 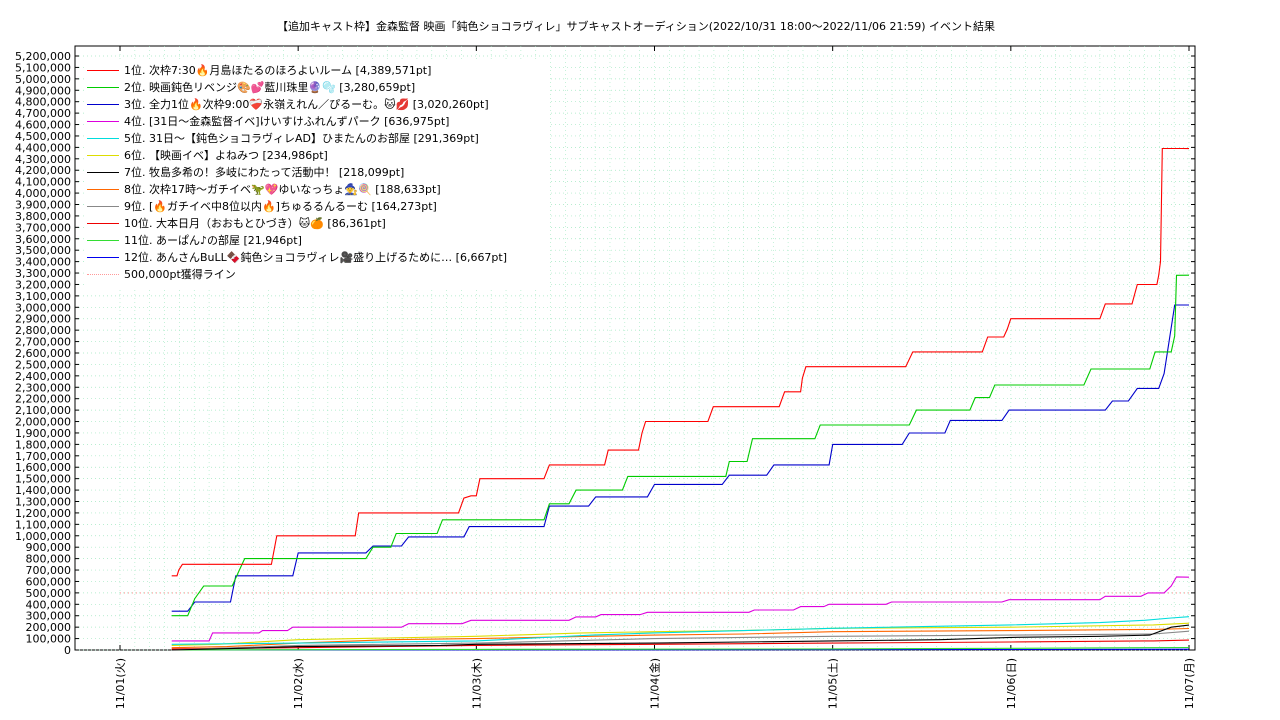 What do you see at coordinates (43, 524) in the screenshot?
I see `y-tick-label: 1,100,000` at bounding box center [43, 524].